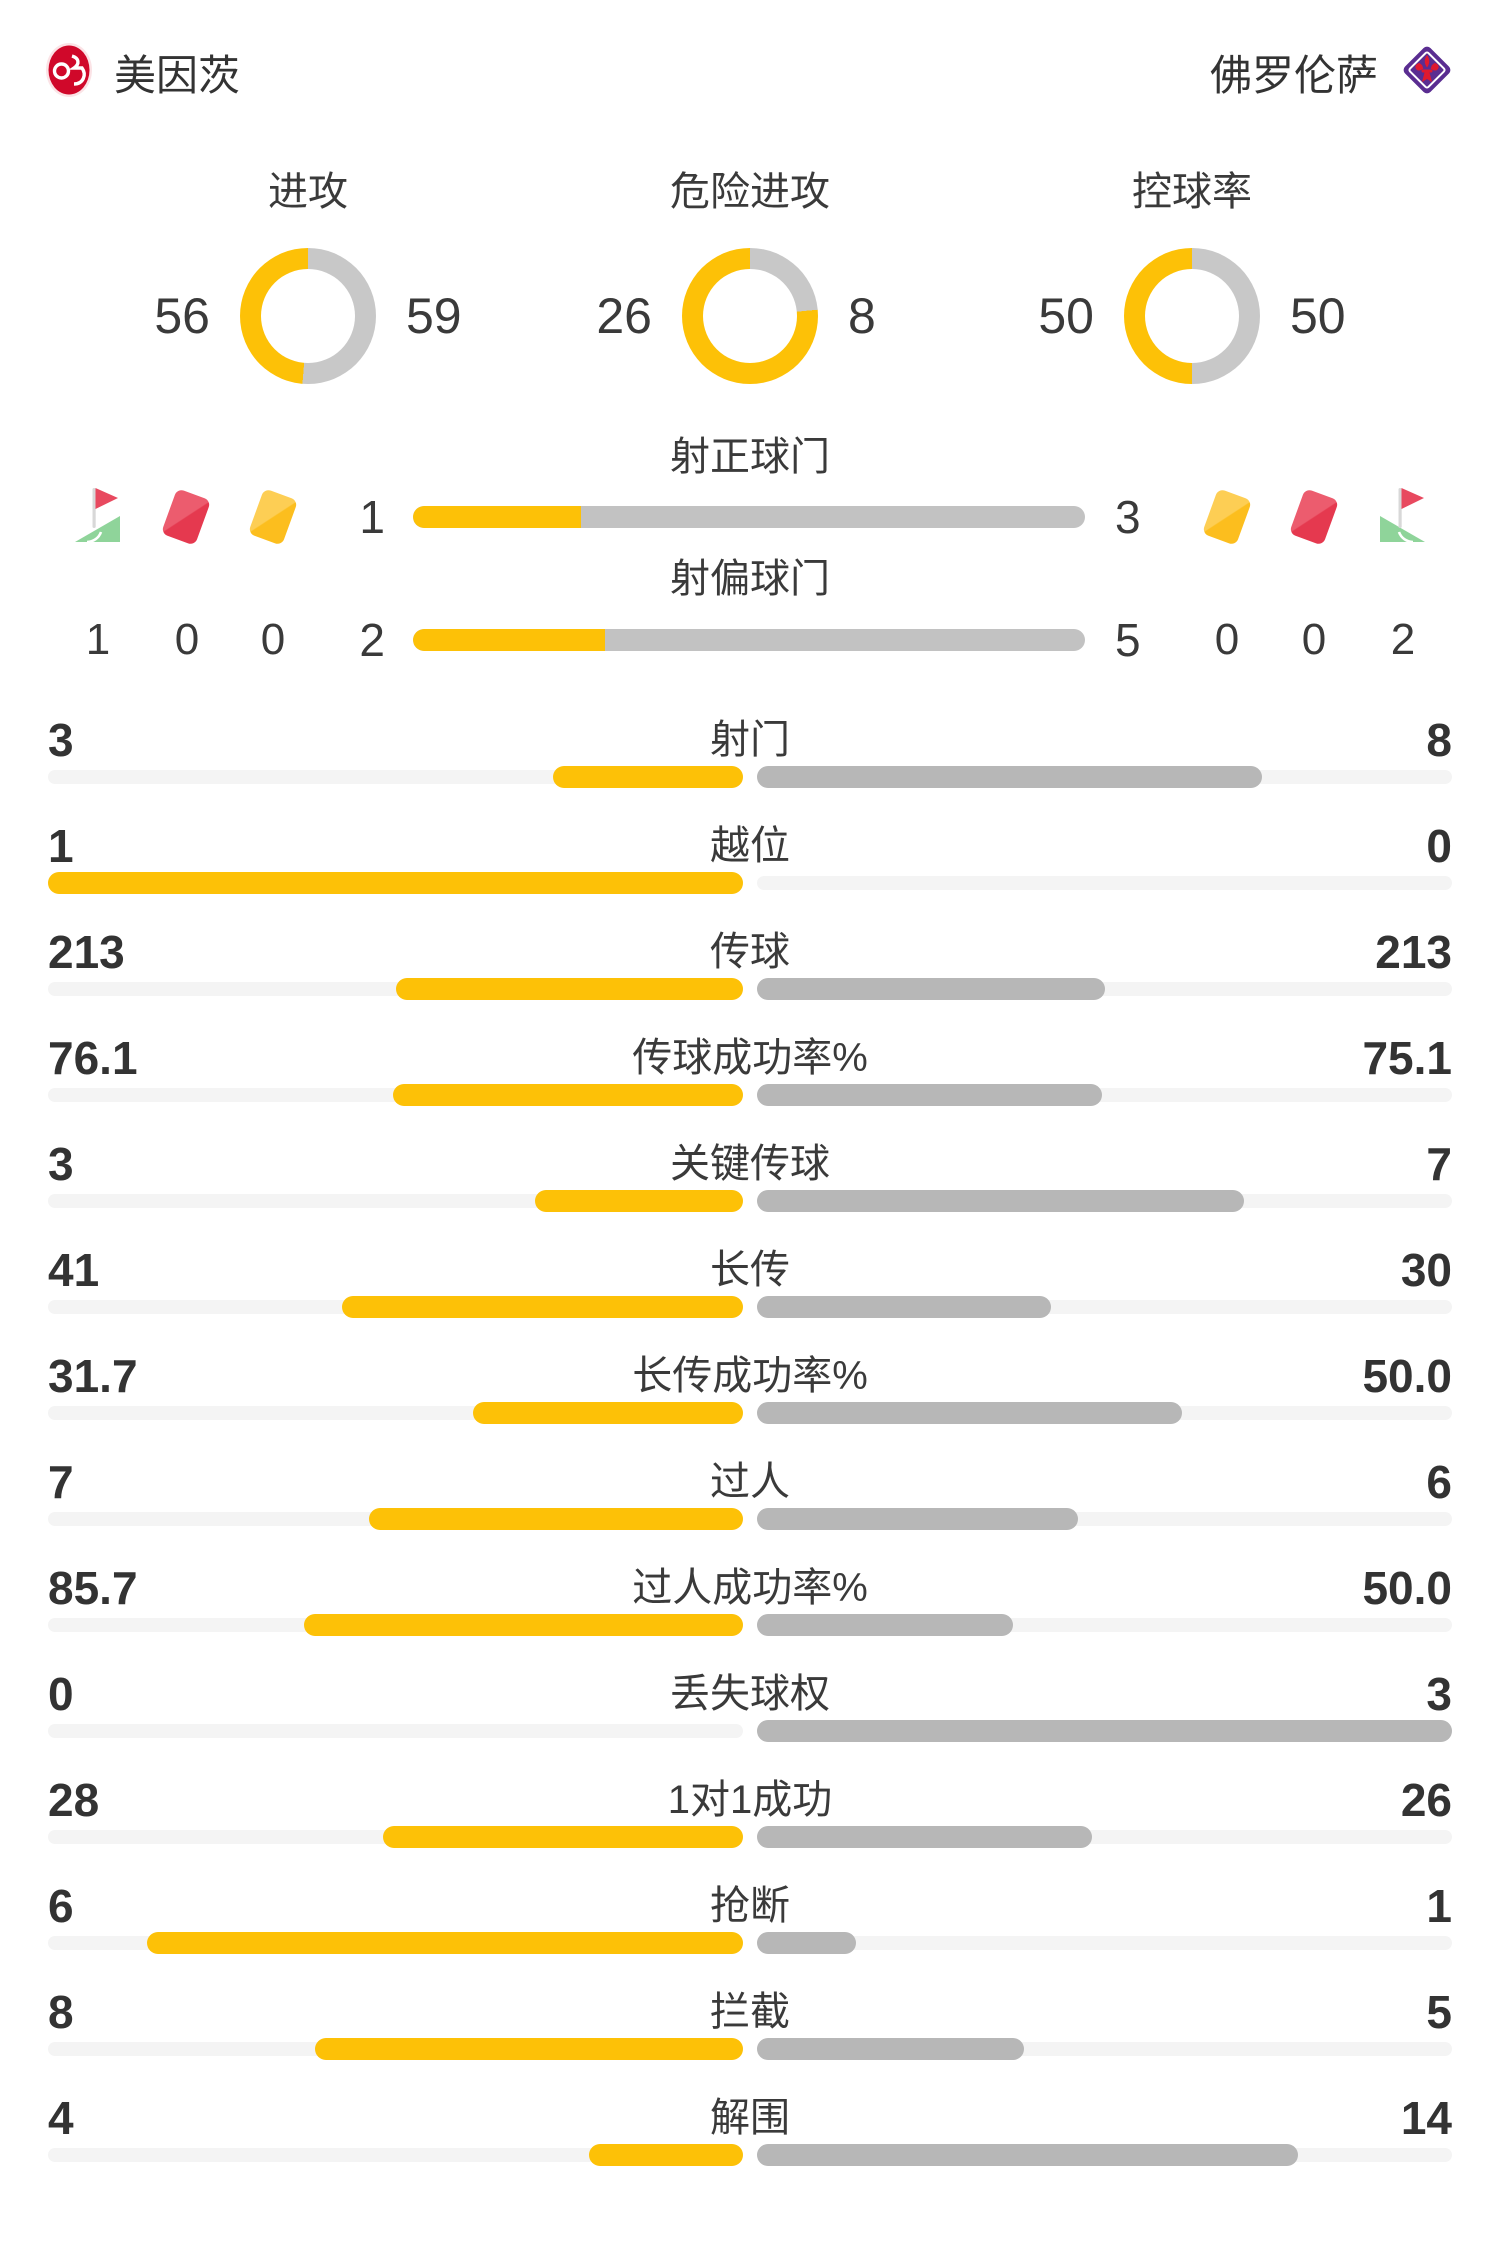  Describe the element at coordinates (1439, 1482) in the screenshot. I see `stat-away-value: 6` at that location.